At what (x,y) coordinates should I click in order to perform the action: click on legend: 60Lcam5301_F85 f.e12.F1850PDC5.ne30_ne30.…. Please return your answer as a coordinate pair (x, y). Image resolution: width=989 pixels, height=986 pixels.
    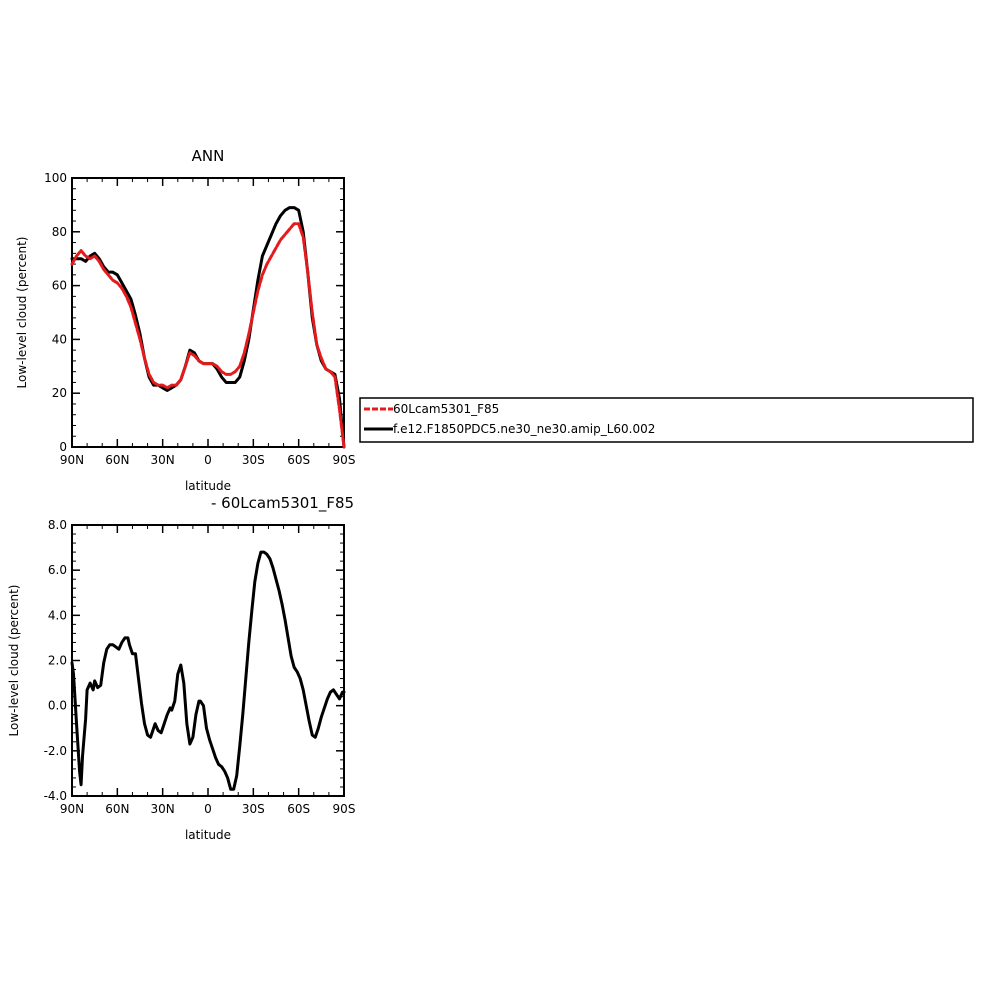
    Looking at the image, I should click on (666, 420).